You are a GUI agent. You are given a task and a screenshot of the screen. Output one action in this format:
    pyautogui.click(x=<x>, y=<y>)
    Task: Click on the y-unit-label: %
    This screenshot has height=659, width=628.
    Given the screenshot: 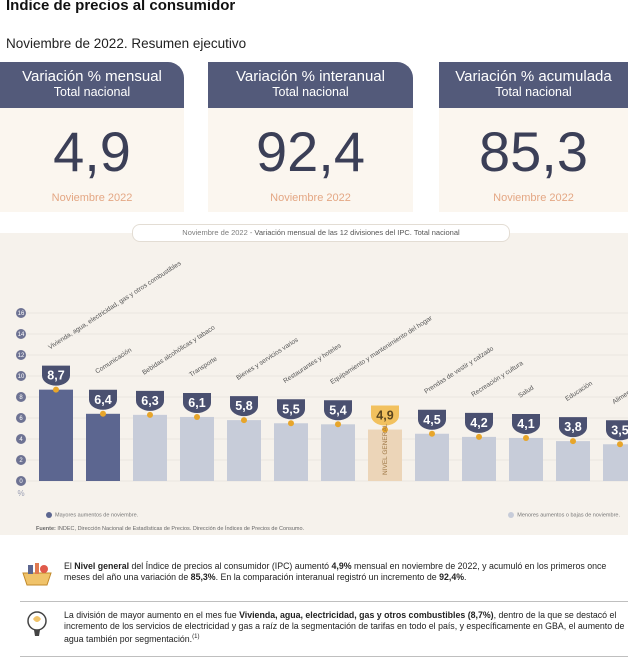 What is the action you would take?
    pyautogui.click(x=20, y=493)
    